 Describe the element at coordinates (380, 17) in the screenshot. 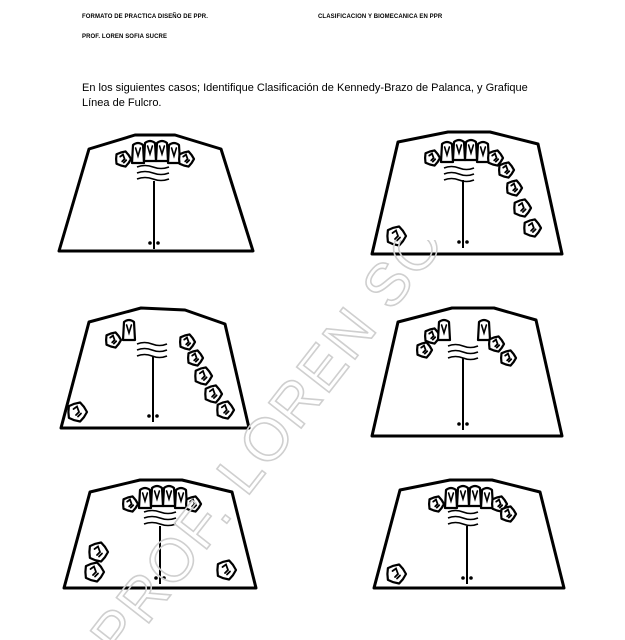

I see `header-topic-title: CLASIFICACION Y BIOMECANICA EN PPR` at that location.